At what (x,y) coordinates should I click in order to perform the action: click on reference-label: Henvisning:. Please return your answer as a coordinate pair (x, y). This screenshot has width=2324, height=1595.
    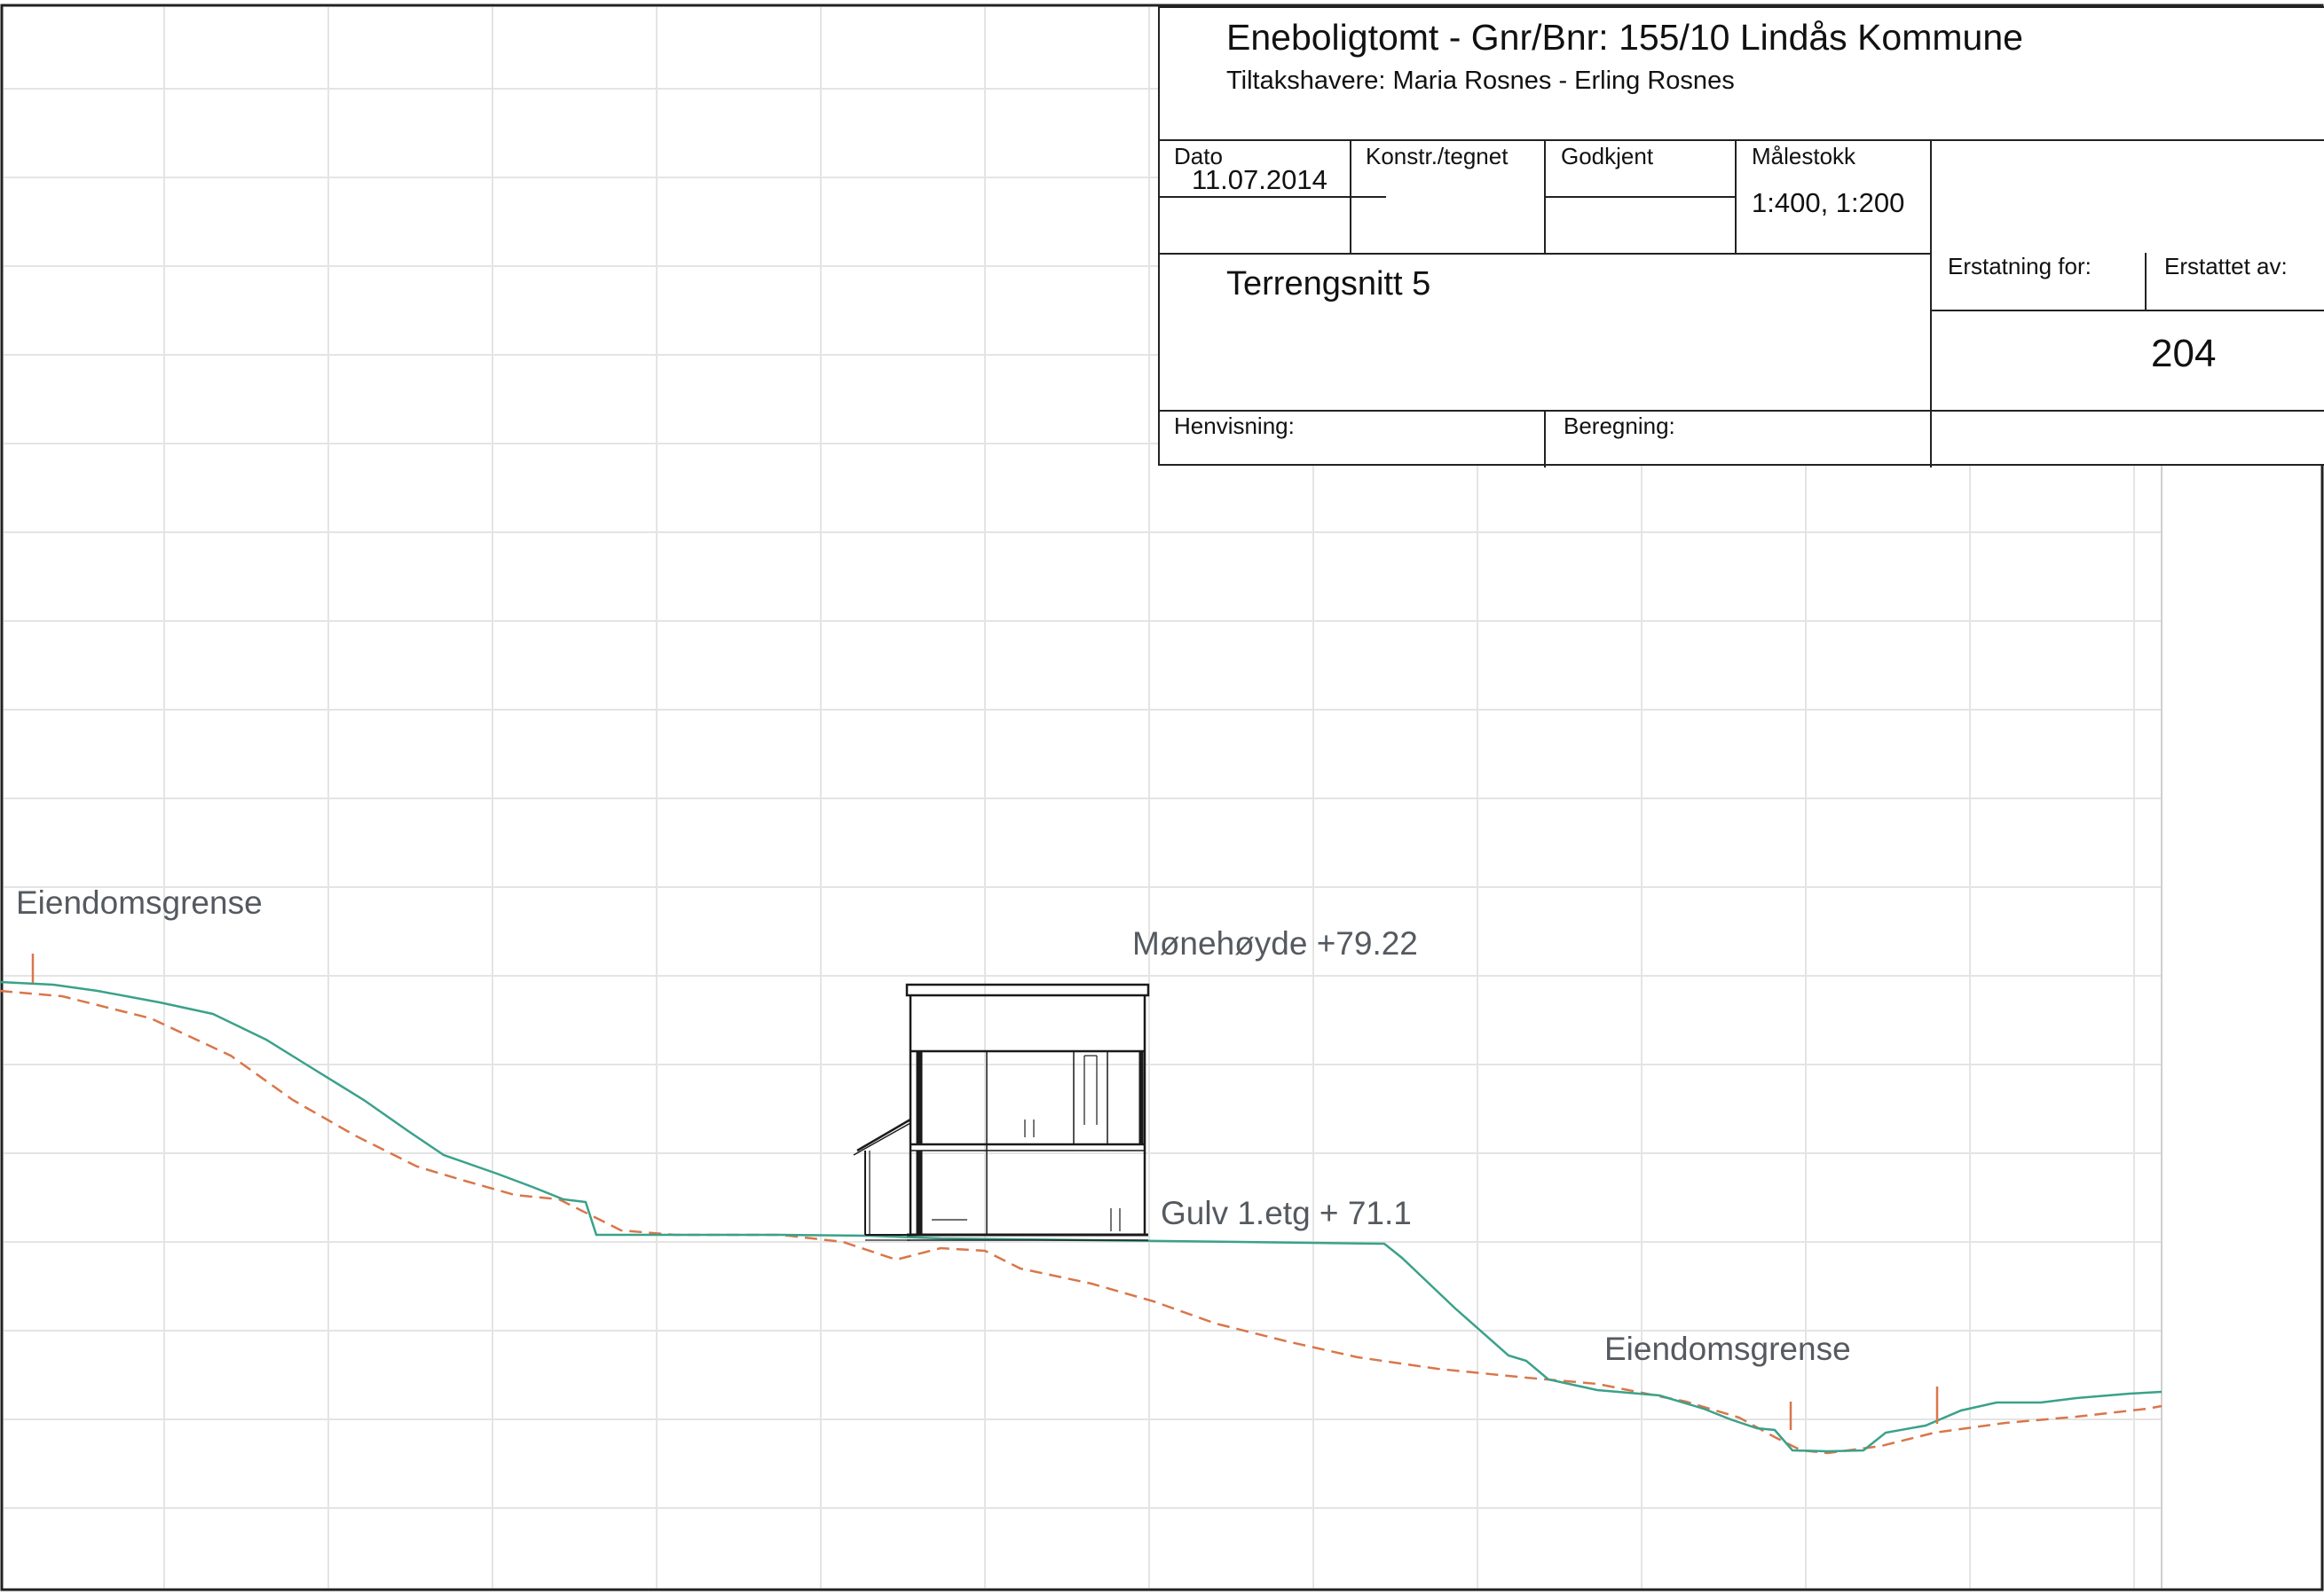
    Looking at the image, I should click on (1234, 425).